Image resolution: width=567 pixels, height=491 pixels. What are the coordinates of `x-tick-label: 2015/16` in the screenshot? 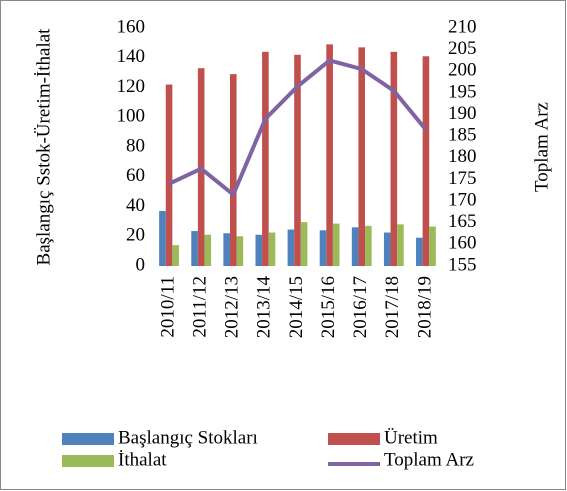 It's located at (328, 307).